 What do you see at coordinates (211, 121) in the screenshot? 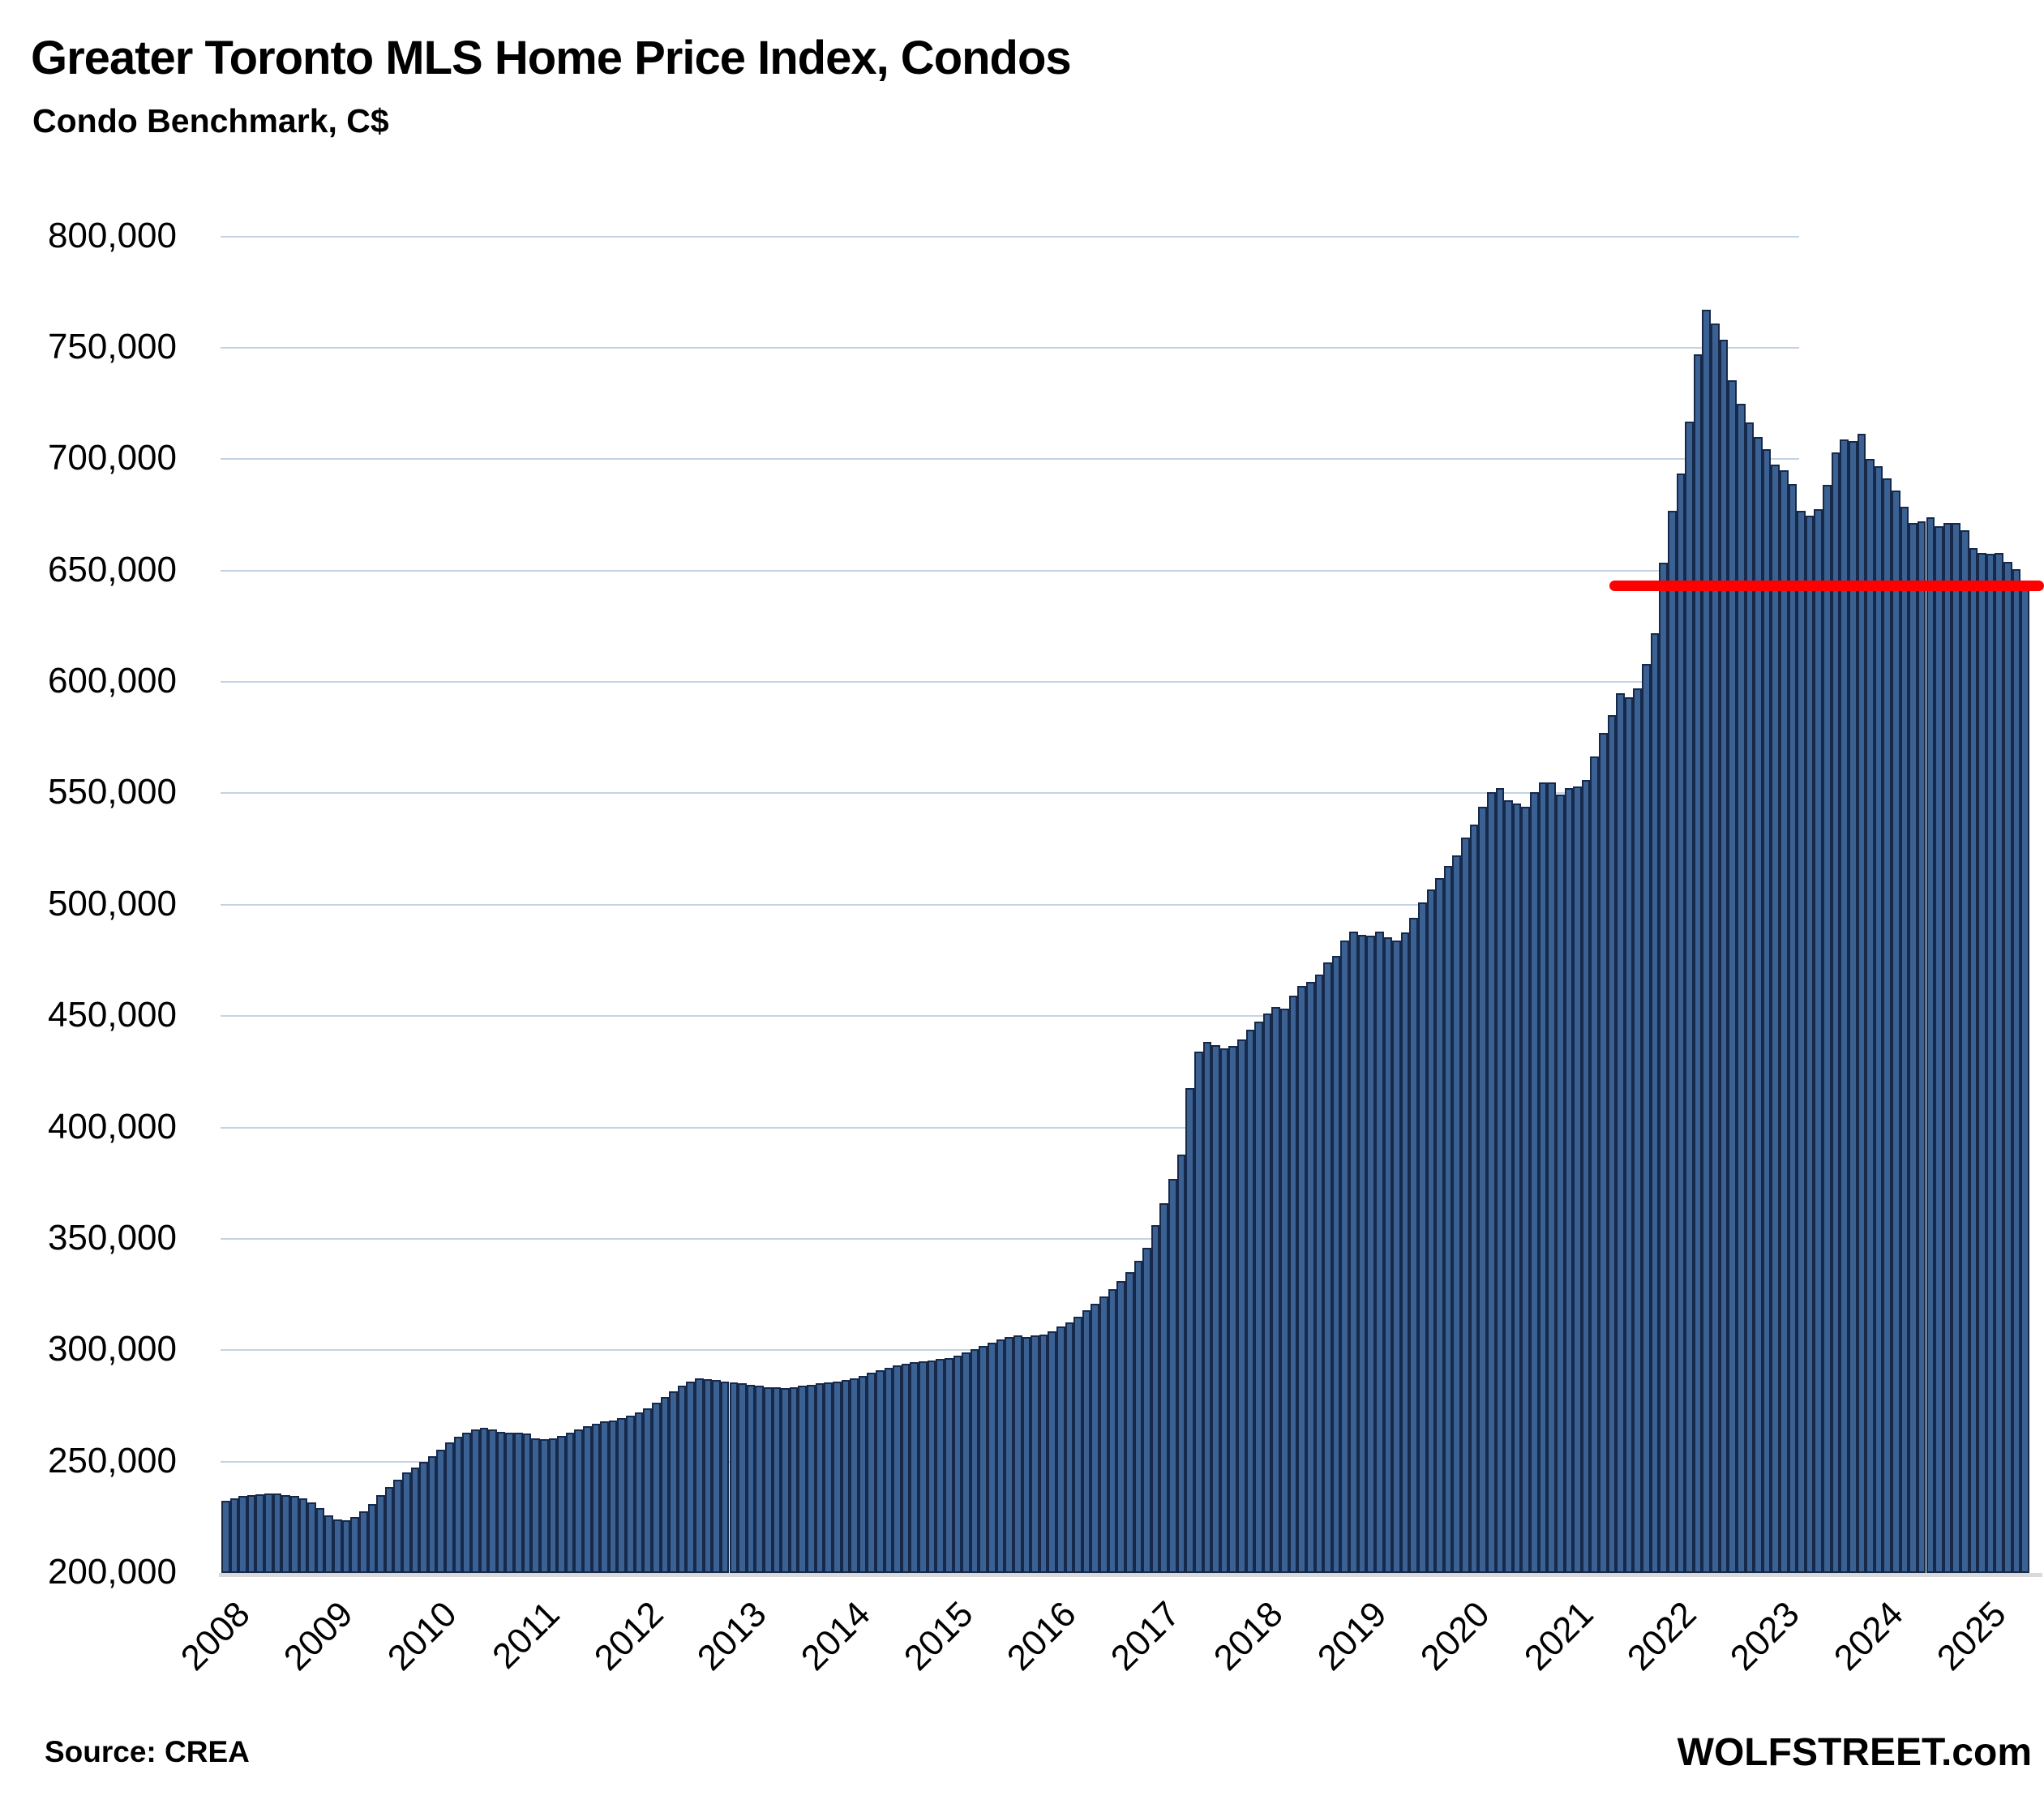
I see `chart-subtitle: Condo Benchmark, C$` at bounding box center [211, 121].